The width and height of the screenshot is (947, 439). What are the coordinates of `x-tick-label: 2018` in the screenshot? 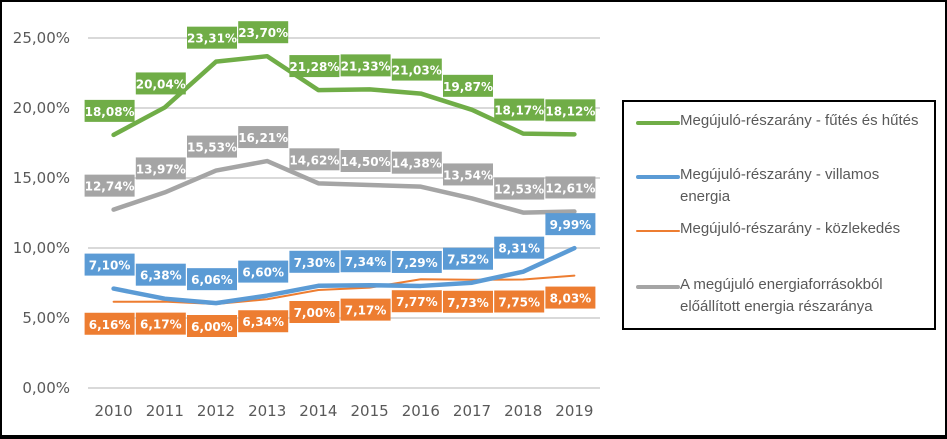 It's located at (523, 411).